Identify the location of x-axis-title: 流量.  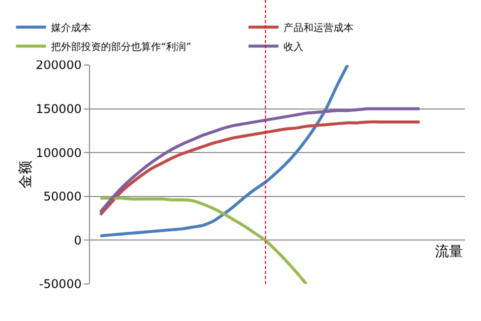
(449, 252).